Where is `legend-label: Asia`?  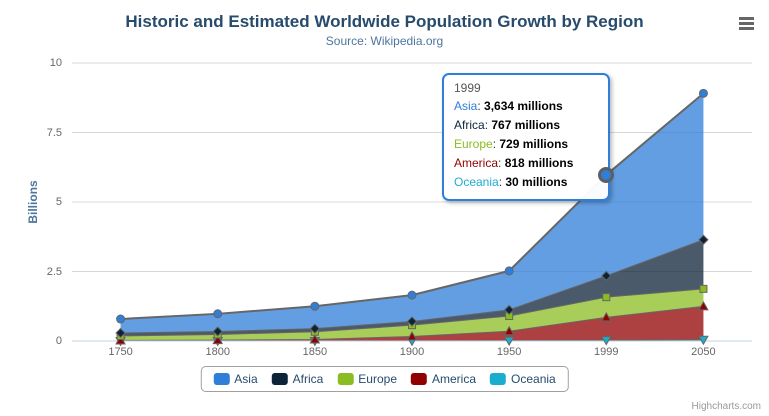
legend-label: Asia is located at coordinates (246, 379).